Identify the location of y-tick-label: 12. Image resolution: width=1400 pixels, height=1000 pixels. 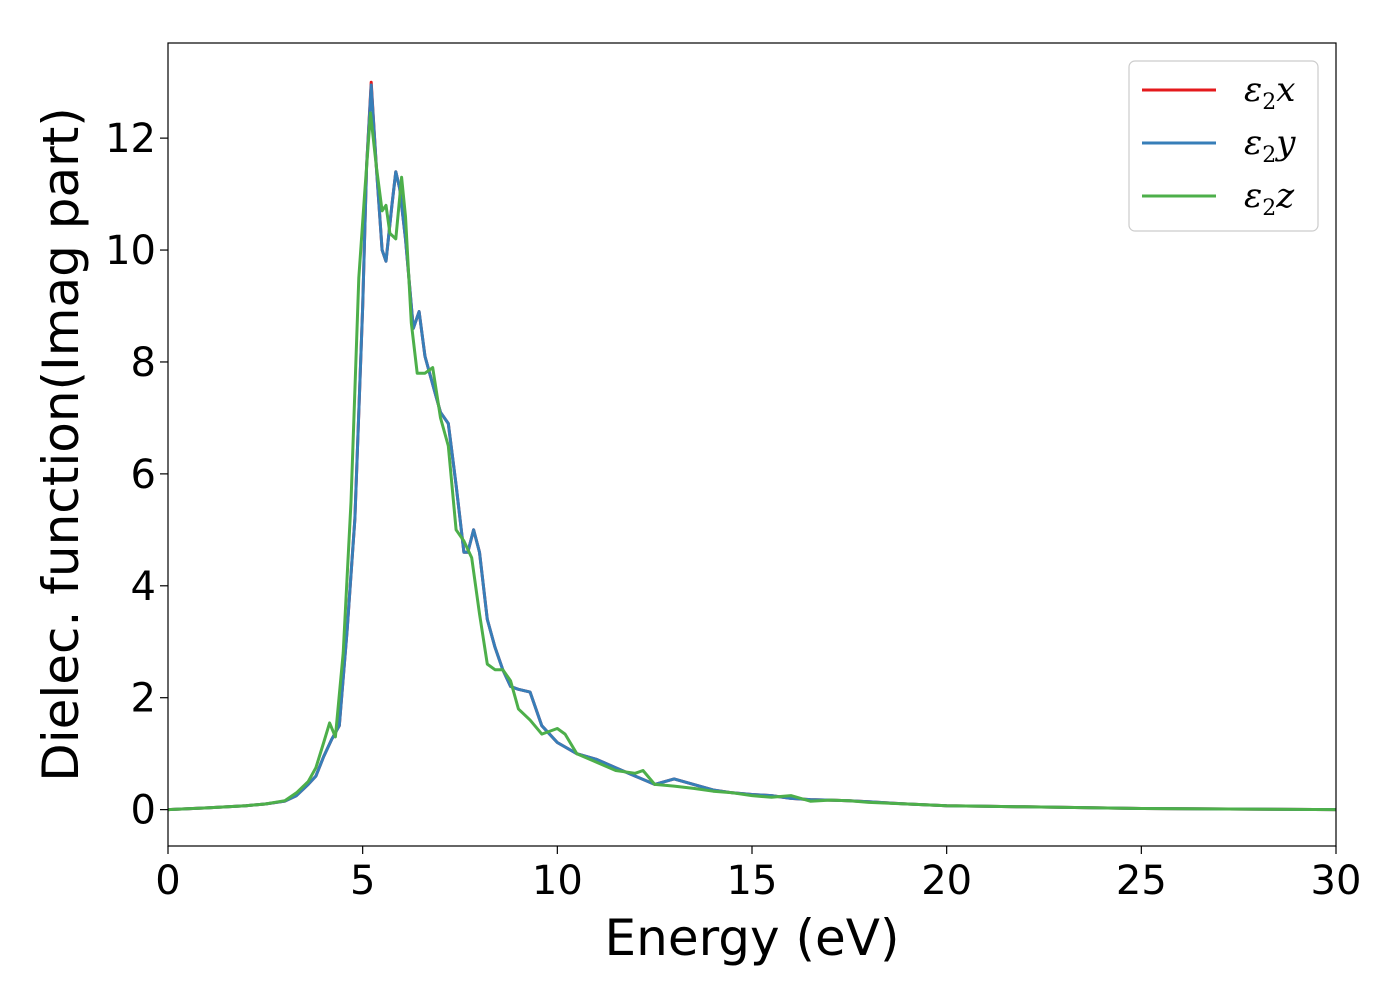
(130, 139).